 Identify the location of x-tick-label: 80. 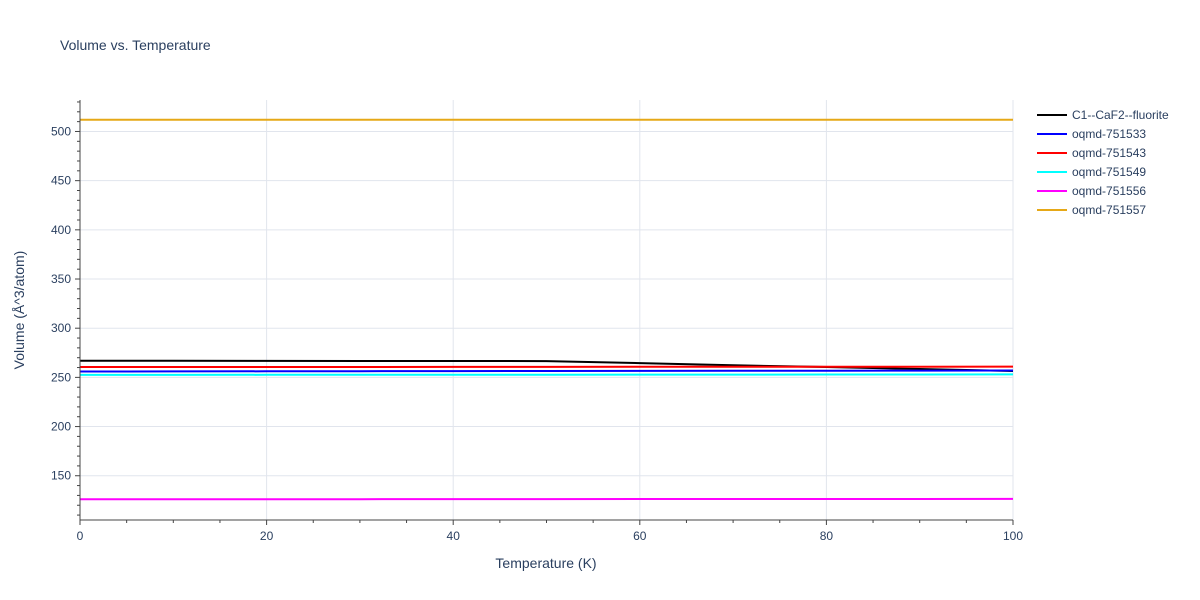
(827, 536).